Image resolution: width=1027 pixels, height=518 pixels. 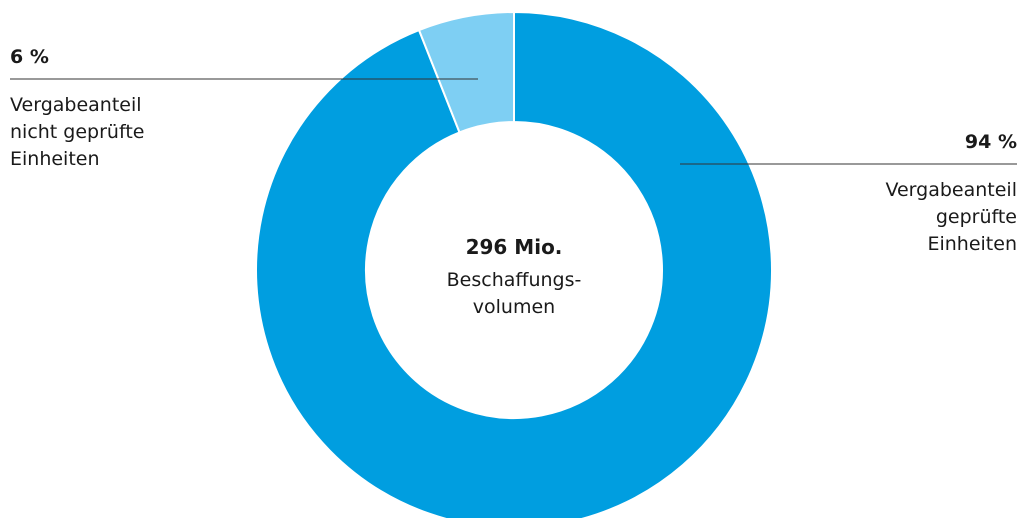 I want to click on slice-percent-label-not-reviewed: 6 %, so click(x=29, y=57).